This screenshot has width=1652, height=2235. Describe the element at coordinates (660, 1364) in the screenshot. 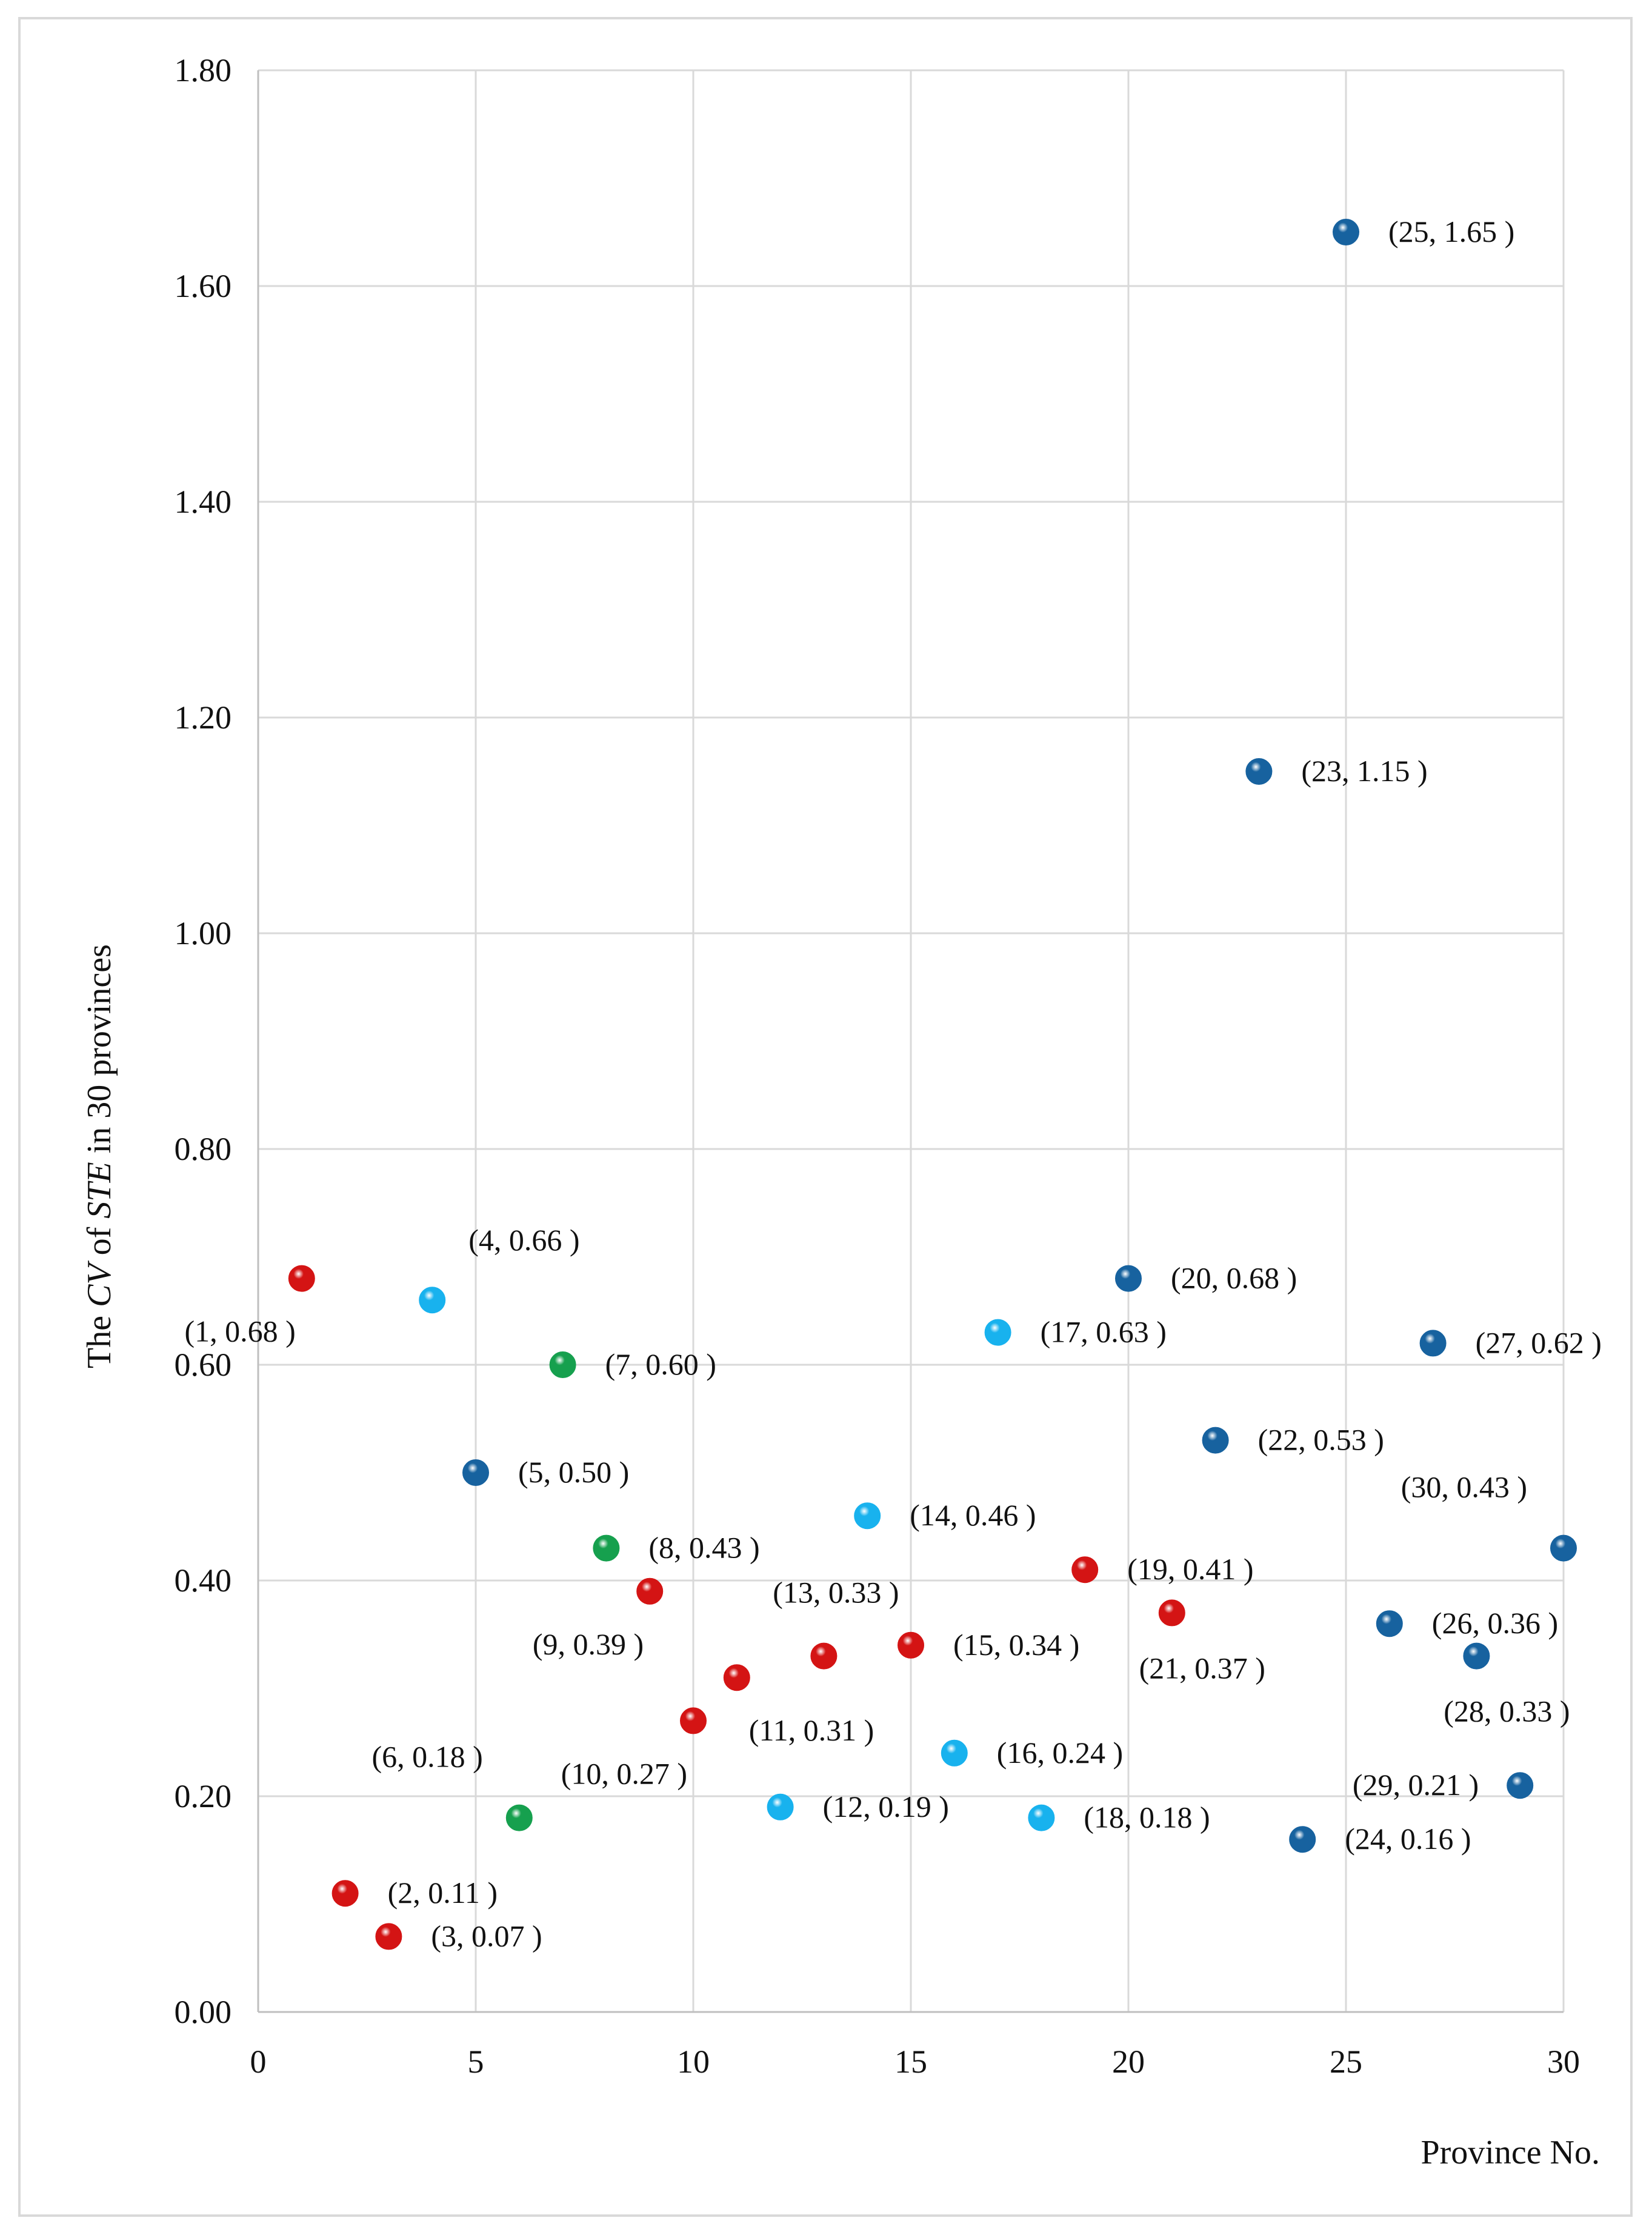

I see `data-label: (7, 0.60 )` at that location.